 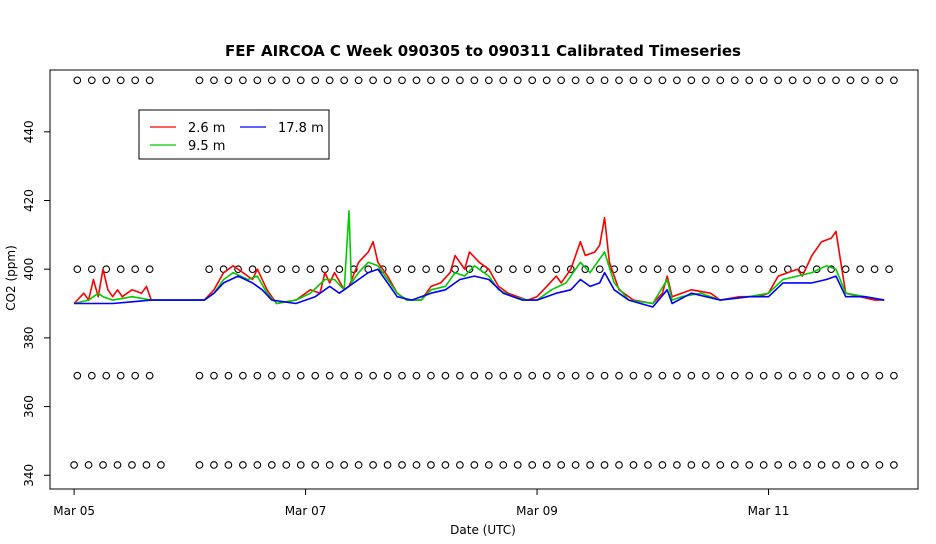 What do you see at coordinates (29, 337) in the screenshot?
I see `y-tick-label: 380` at bounding box center [29, 337].